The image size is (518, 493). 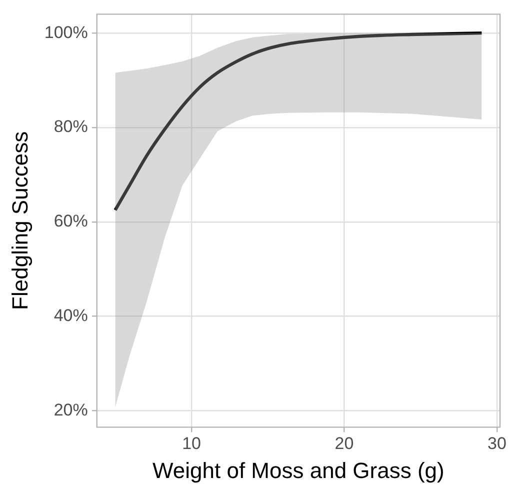 I want to click on y-tick-label: 80%, so click(x=71, y=126).